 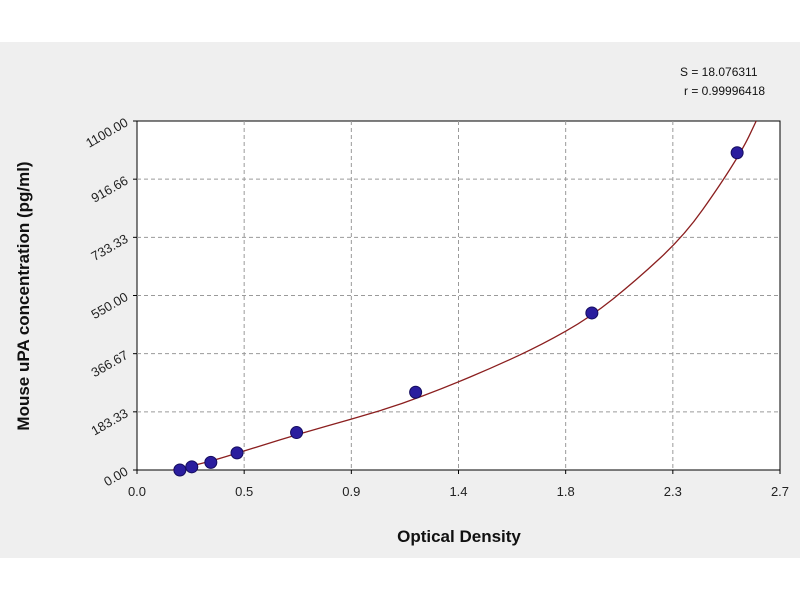 What do you see at coordinates (110, 305) in the screenshot?
I see `y-tick-label: 550.00` at bounding box center [110, 305].